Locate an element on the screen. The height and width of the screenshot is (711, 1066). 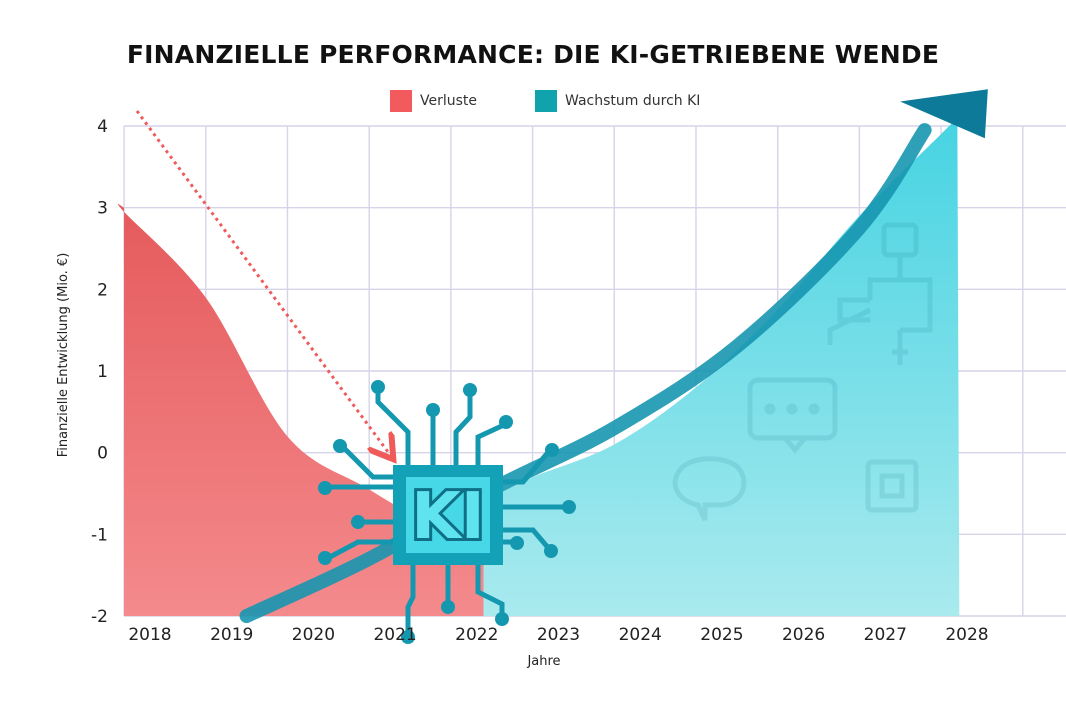
watermark-speech-icon is located at coordinates (709, 489).